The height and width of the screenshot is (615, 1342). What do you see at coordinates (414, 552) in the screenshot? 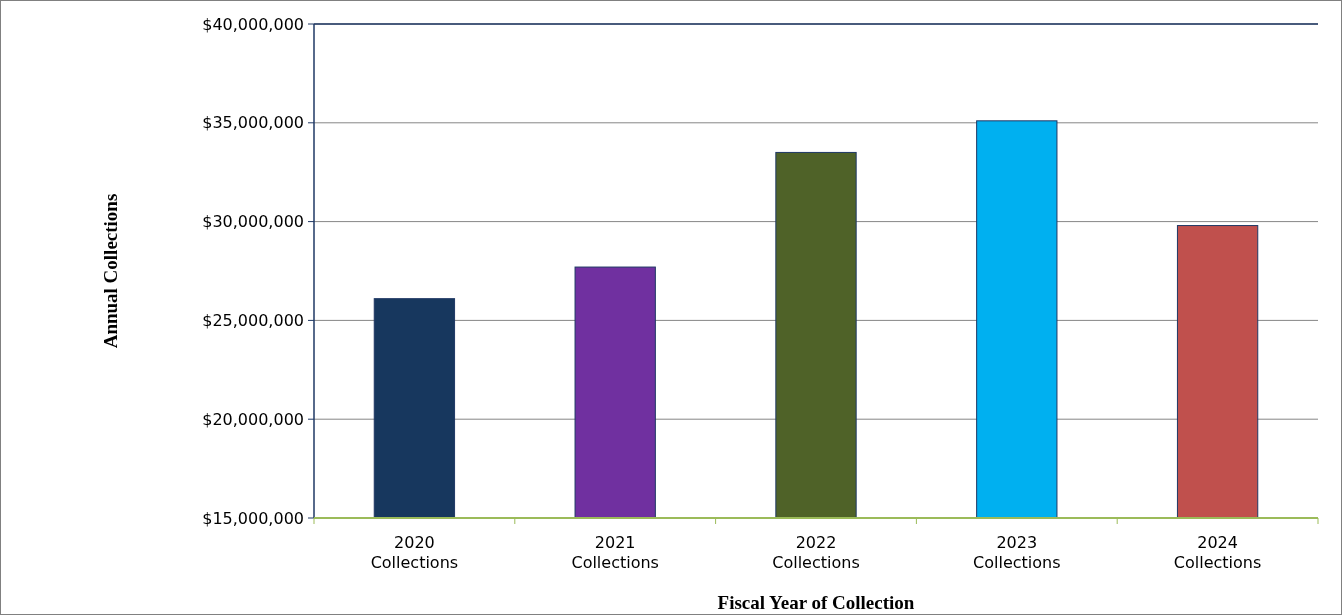
I see `x-tick-label: 2020 Collections` at bounding box center [414, 552].